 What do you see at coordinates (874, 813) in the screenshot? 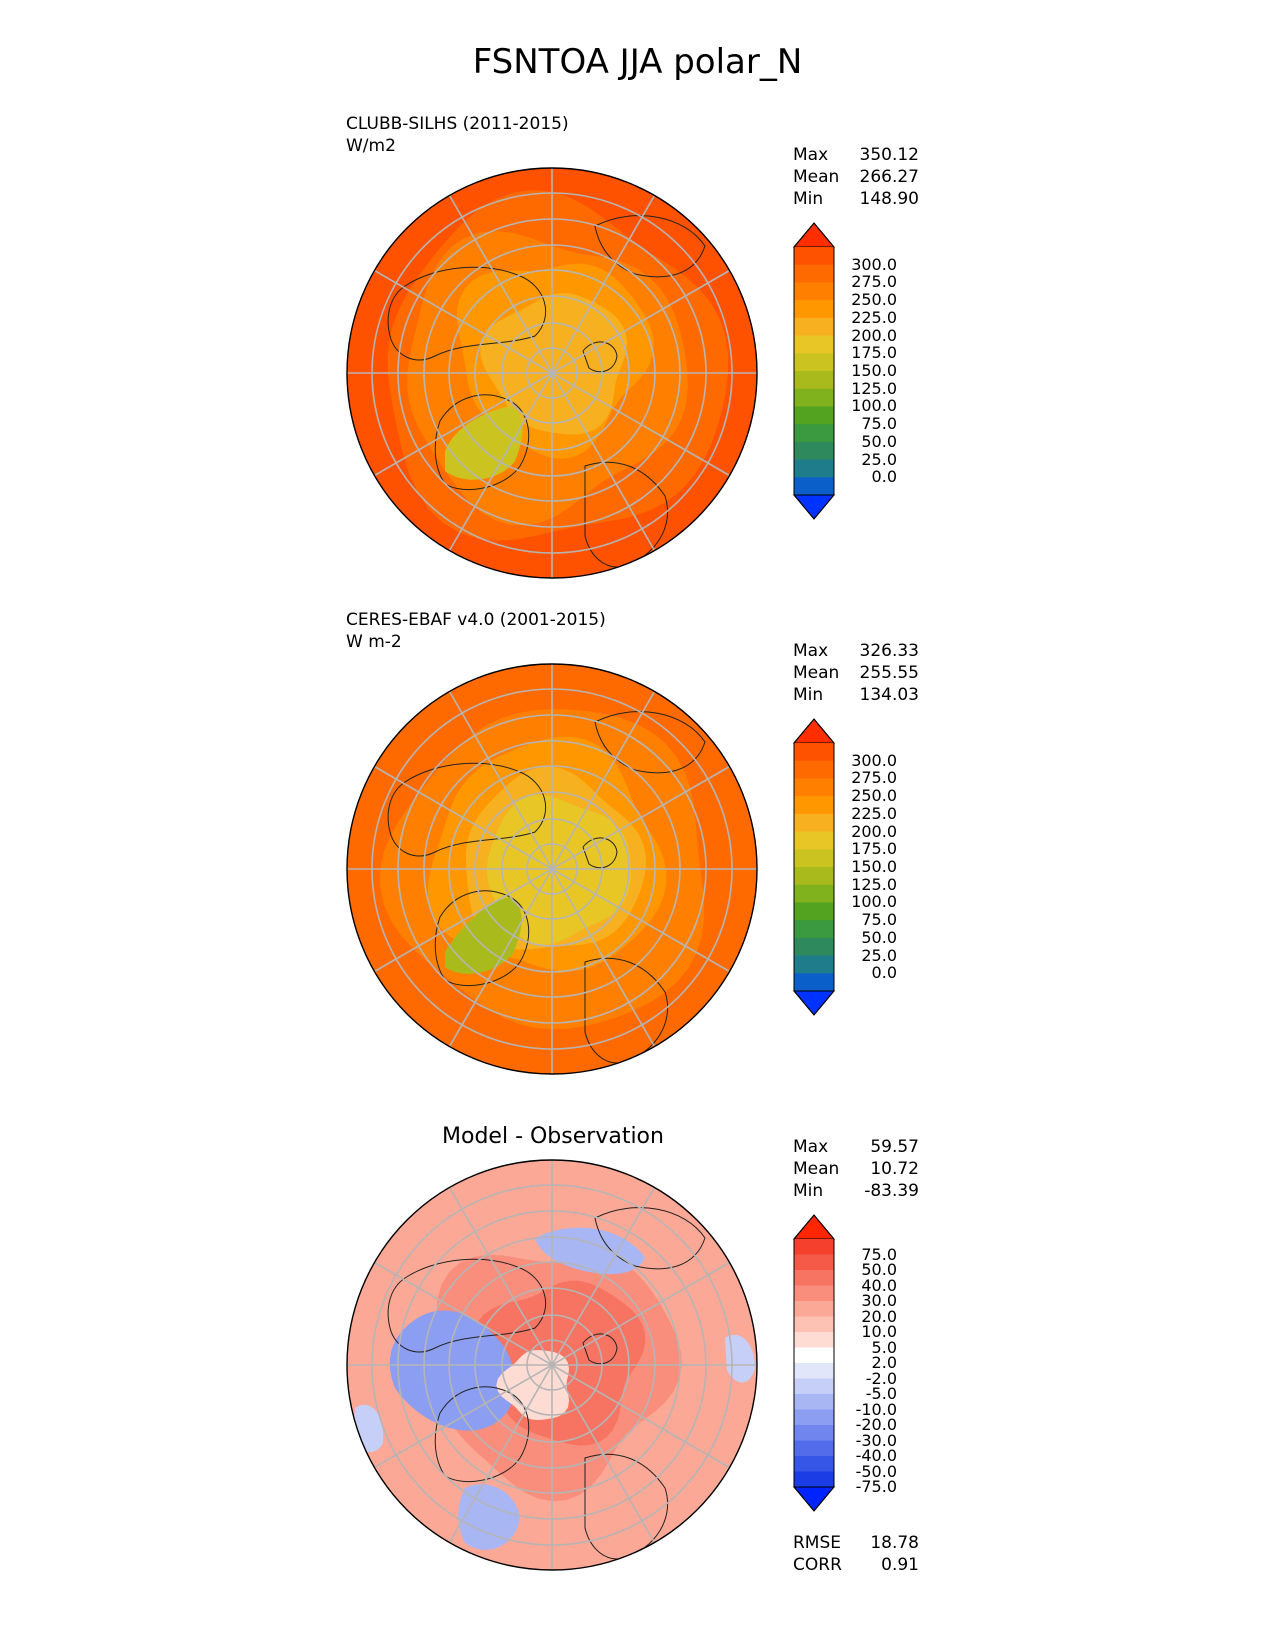
I see `panel2-colorbar-tick-label: 225.0` at bounding box center [874, 813].